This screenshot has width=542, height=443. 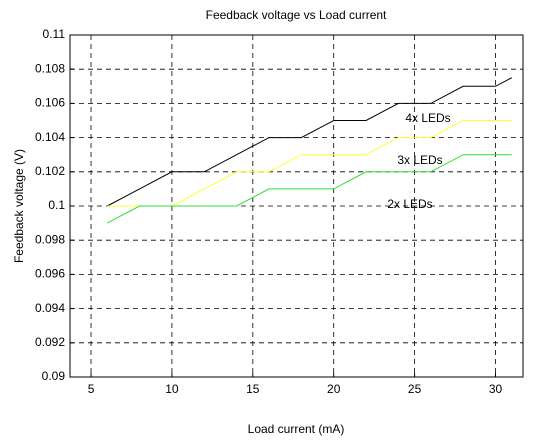 What do you see at coordinates (253, 389) in the screenshot?
I see `x-tick-label: 15` at bounding box center [253, 389].